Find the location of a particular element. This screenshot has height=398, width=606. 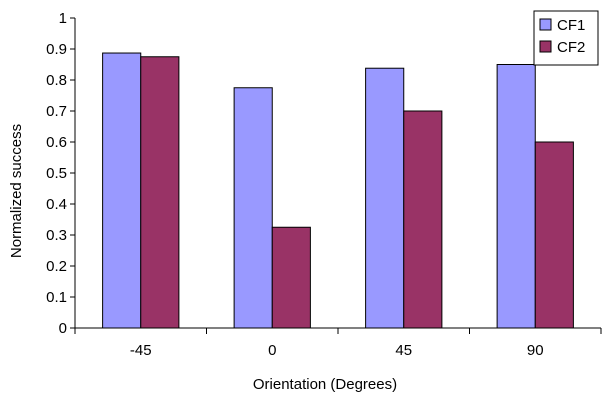

y-tick-label: 0.5 is located at coordinates (56, 173).